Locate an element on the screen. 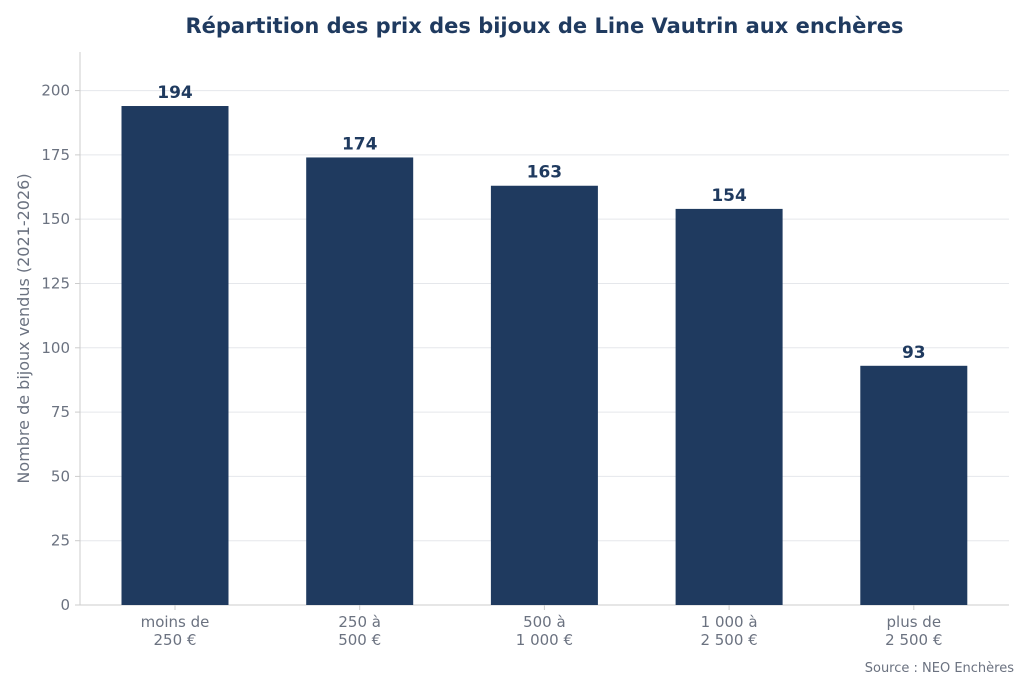  y-tick-label: 125 is located at coordinates (55, 283).